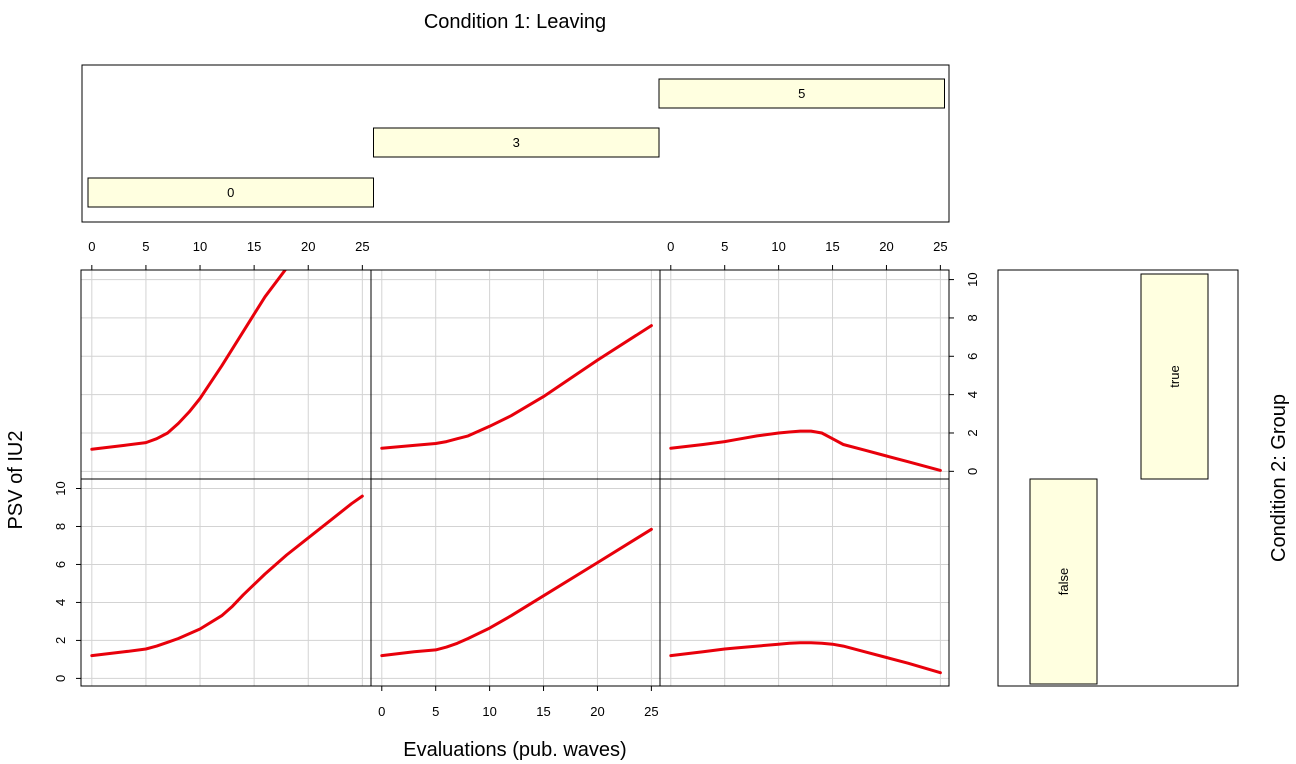 This screenshot has height=764, width=1296. I want to click on condition1-label-3: 3, so click(516, 142).